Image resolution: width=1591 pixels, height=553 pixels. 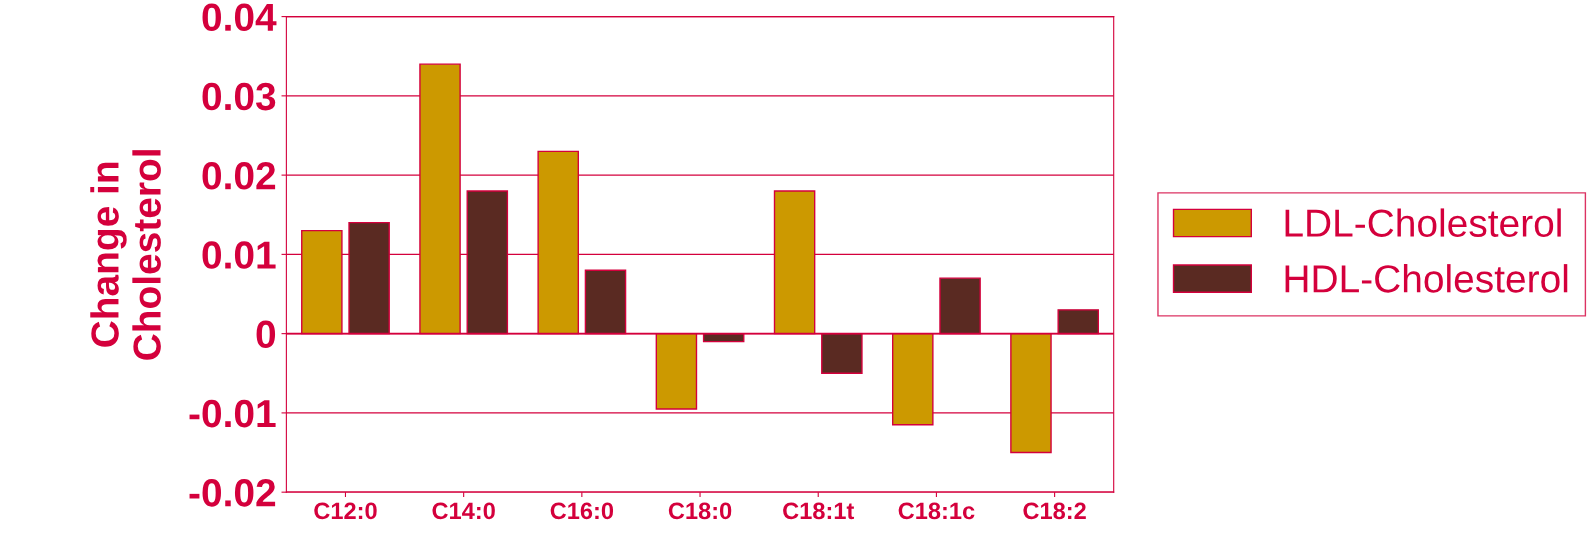 What do you see at coordinates (239, 255) in the screenshot?
I see `y-tick-label: 0.01` at bounding box center [239, 255].